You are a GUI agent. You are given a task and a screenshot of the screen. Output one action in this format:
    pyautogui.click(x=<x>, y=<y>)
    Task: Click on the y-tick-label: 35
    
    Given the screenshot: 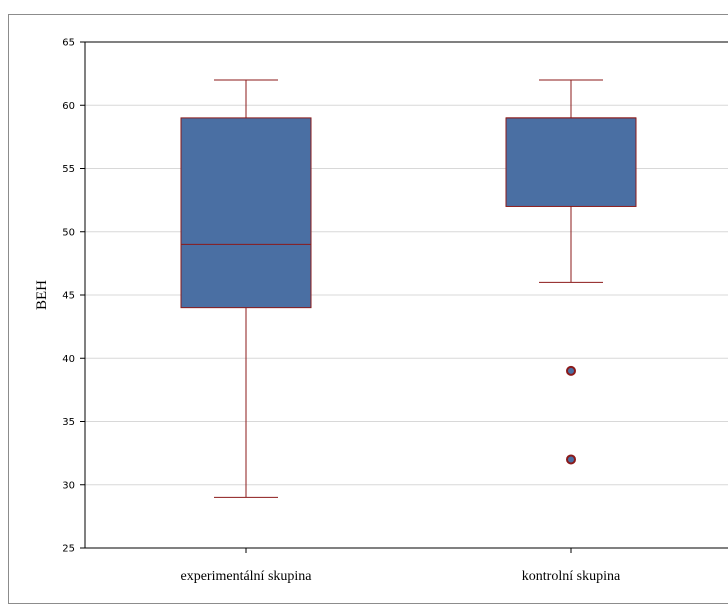 What is the action you would take?
    pyautogui.click(x=68, y=422)
    